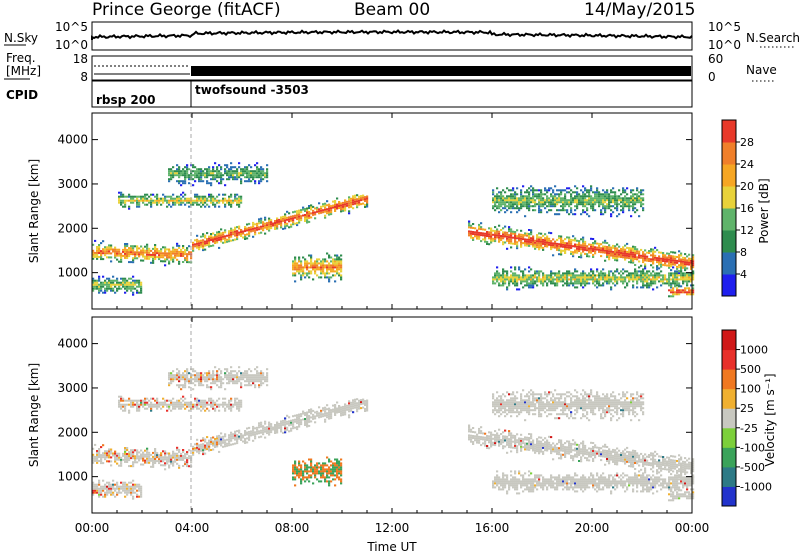 Image resolution: width=800 pixels, height=558 pixels. I want to click on colorbar-tick-label: 28, so click(747, 142).